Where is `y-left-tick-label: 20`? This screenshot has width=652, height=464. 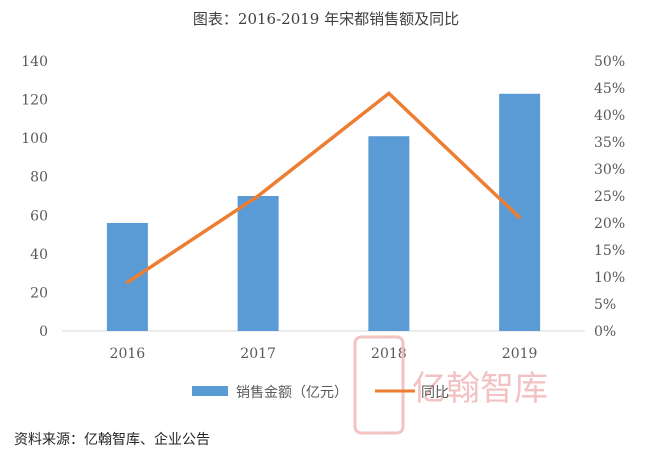
y-left-tick-label: 20 is located at coordinates (39, 293).